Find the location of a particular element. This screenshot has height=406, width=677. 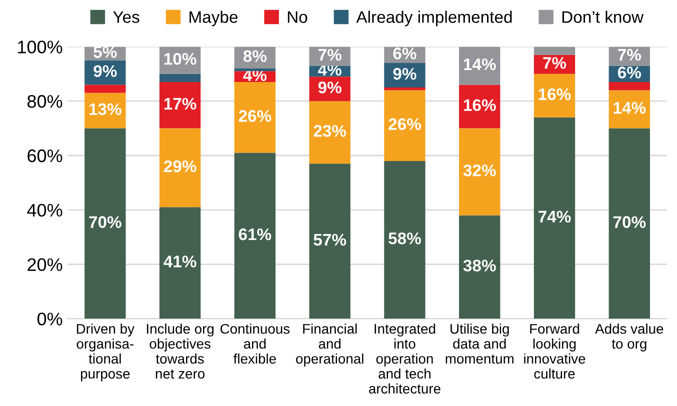

x-tick-label: Forward looking innovative culture is located at coordinates (555, 351).